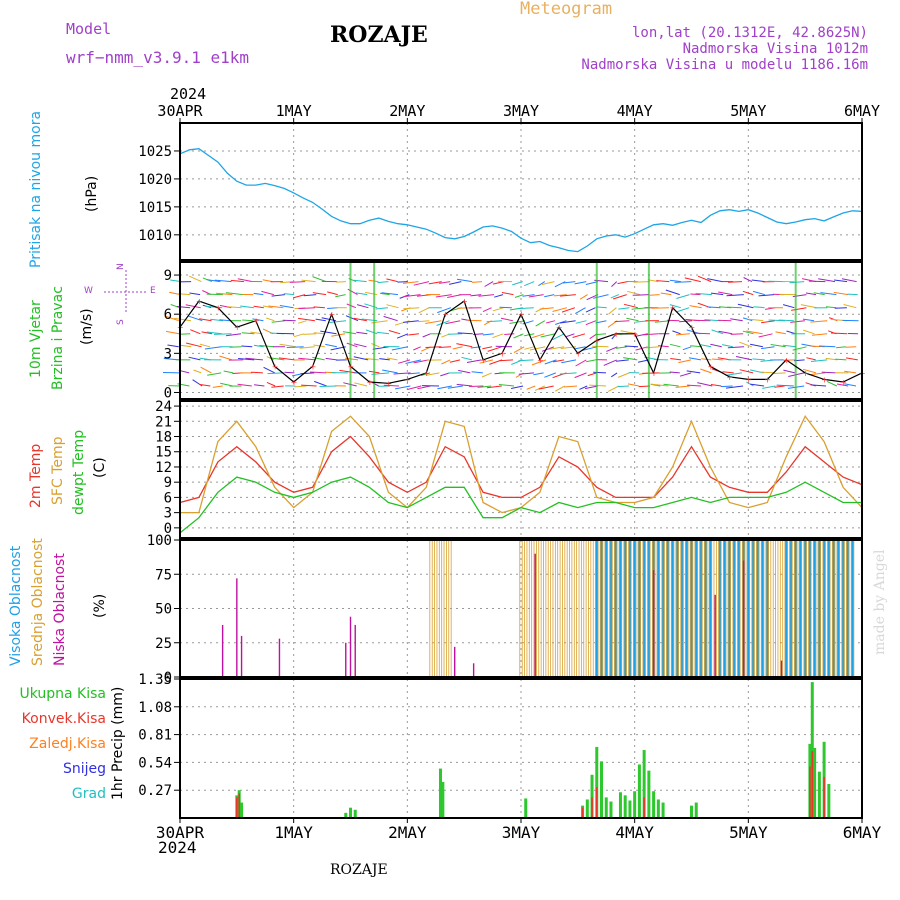 Image resolution: width=900 pixels, height=900 pixels. I want to click on y-tick-label: 1.08, so click(155, 708).